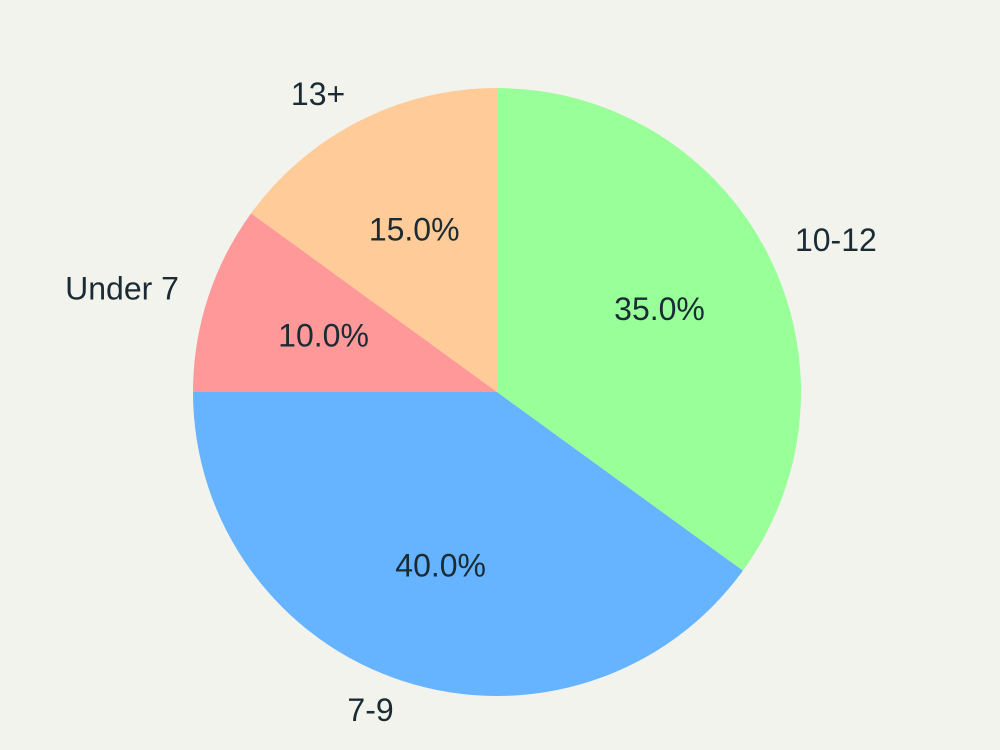  What do you see at coordinates (370, 710) in the screenshot?
I see `pie-category-label: 7-9` at bounding box center [370, 710].